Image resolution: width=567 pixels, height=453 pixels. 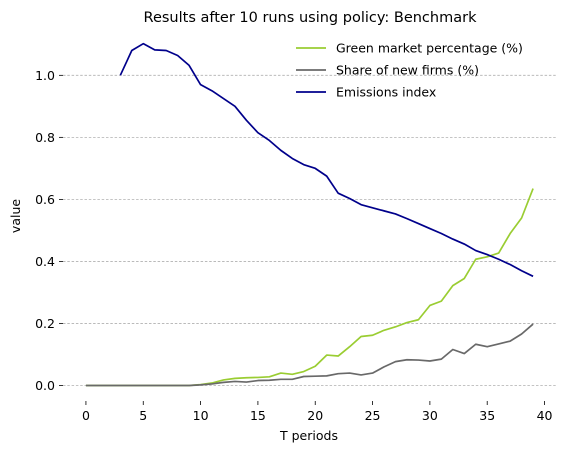 What do you see at coordinates (386, 92) in the screenshot?
I see `legend-label-3: Emissions index` at bounding box center [386, 92].